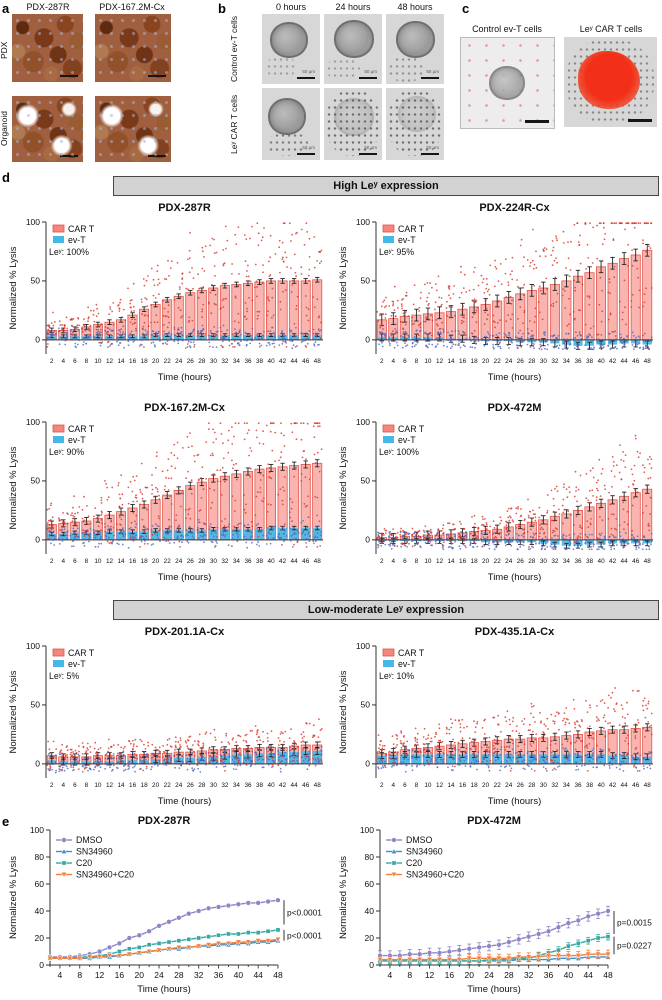  Describe the element at coordinates (466, 8) in the screenshot. I see `panel-c-label: c` at that location.